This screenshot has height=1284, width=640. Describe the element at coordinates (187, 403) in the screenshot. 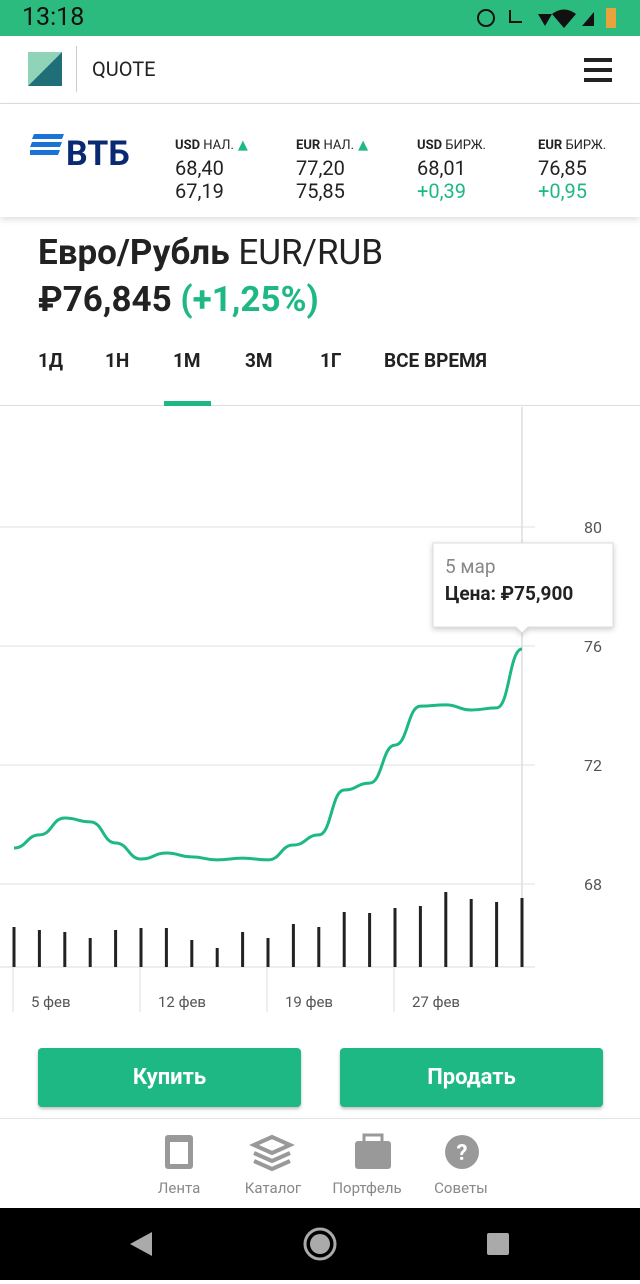

I see `active-tab-underline` at that location.